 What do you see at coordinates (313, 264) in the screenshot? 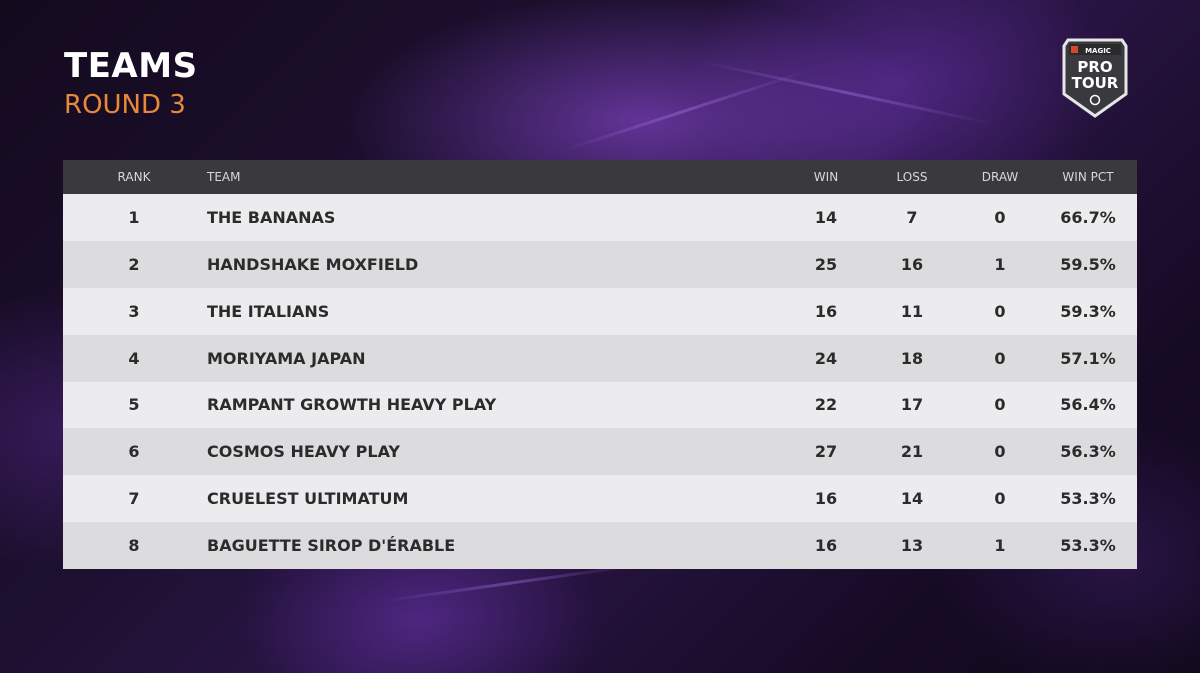
I see `team-name-cell: HANDSHAKE MOXFIELD` at bounding box center [313, 264].